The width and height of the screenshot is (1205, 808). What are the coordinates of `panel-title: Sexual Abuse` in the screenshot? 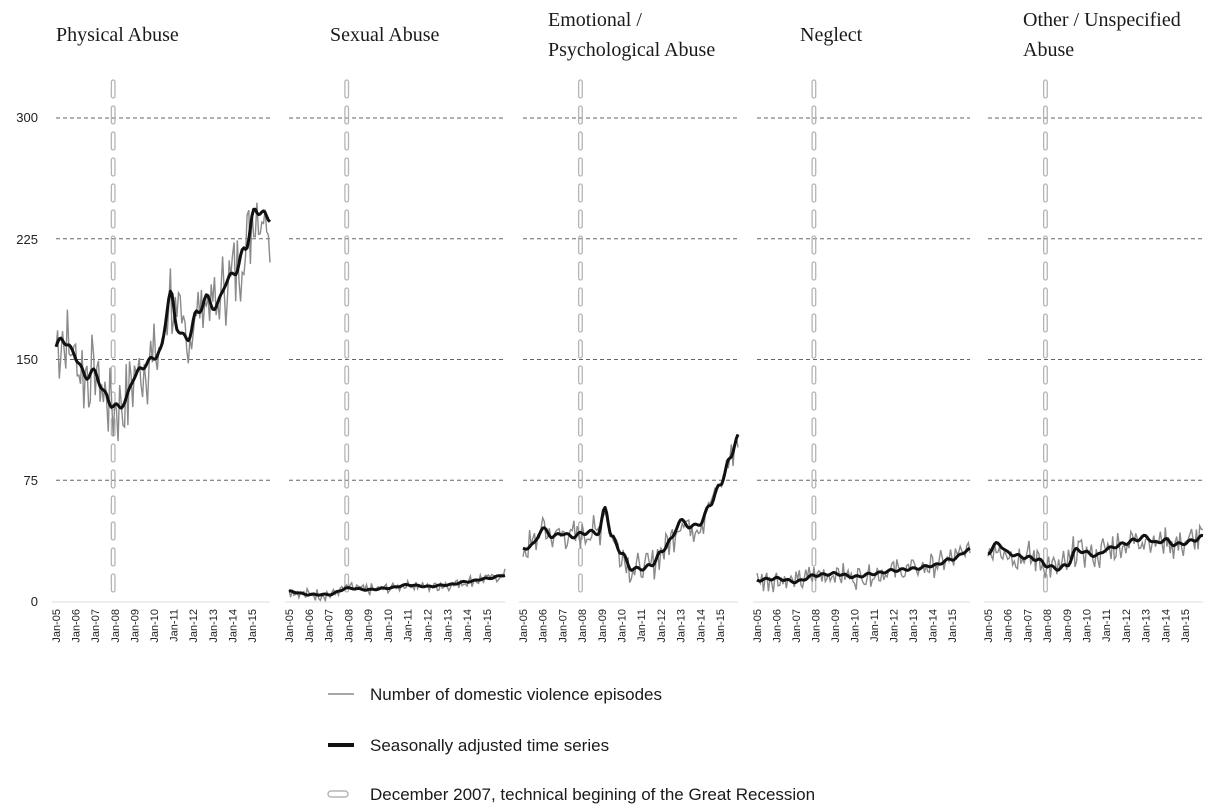 It's located at (385, 35).